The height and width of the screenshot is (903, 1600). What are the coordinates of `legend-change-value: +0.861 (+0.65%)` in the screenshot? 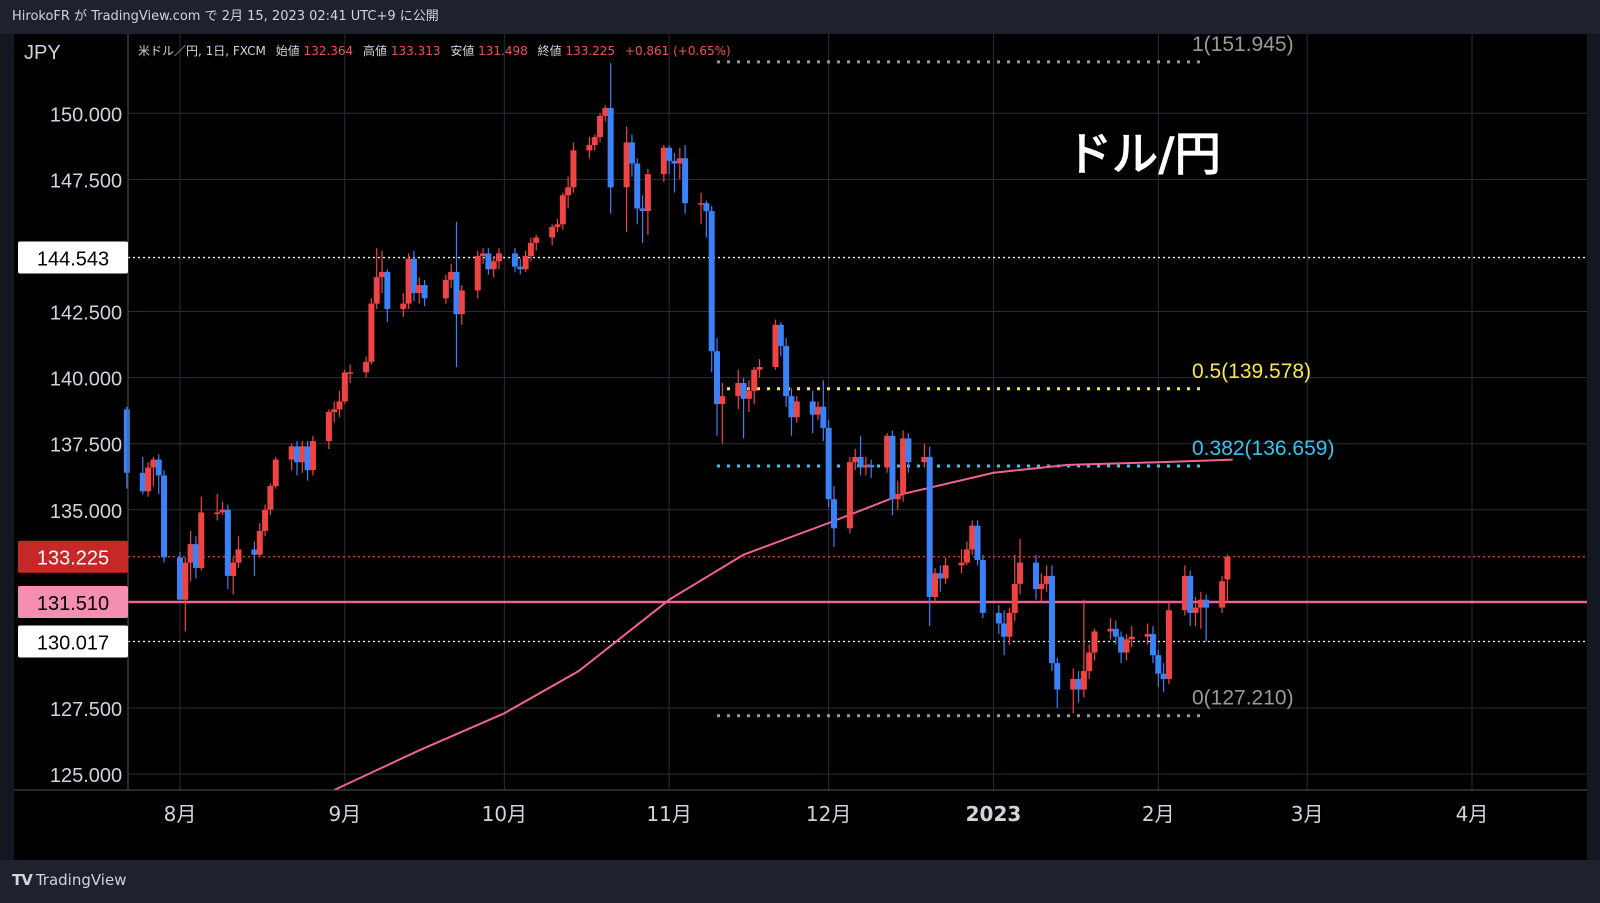 It's located at (678, 51).